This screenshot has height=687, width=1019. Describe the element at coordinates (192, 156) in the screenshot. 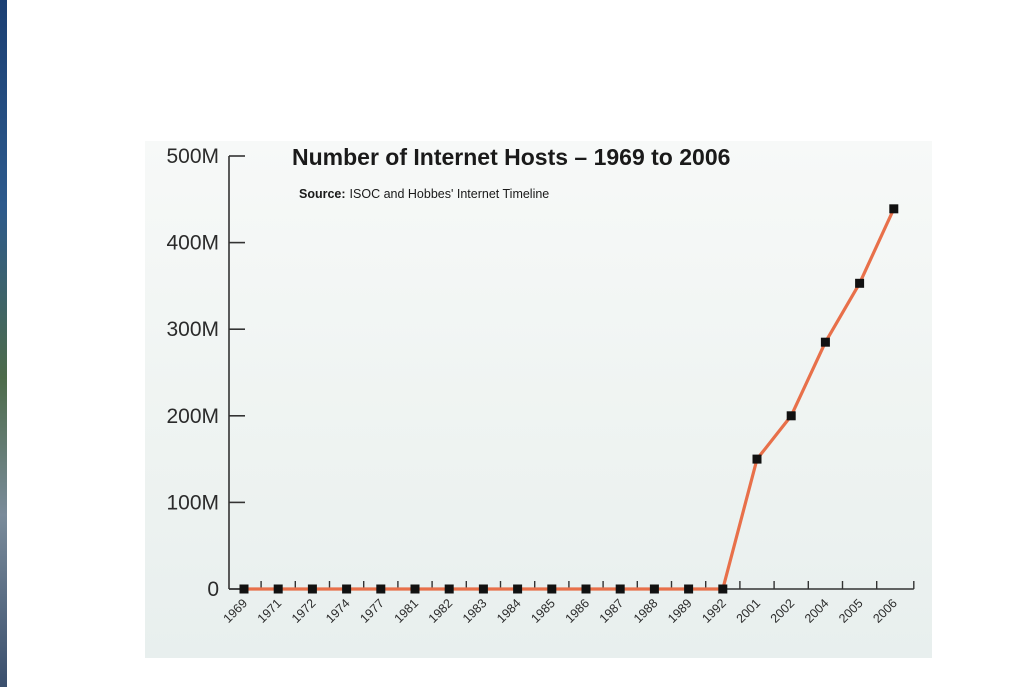

I see `y-tick-label: 500M` at that location.